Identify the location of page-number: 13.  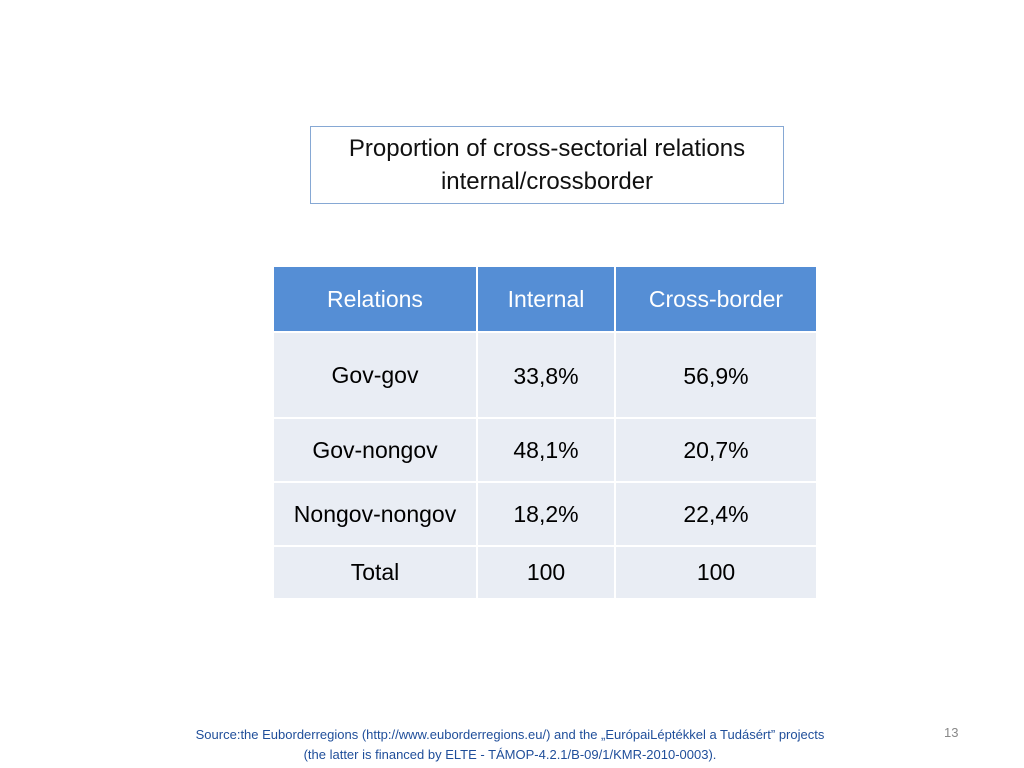
(951, 732).